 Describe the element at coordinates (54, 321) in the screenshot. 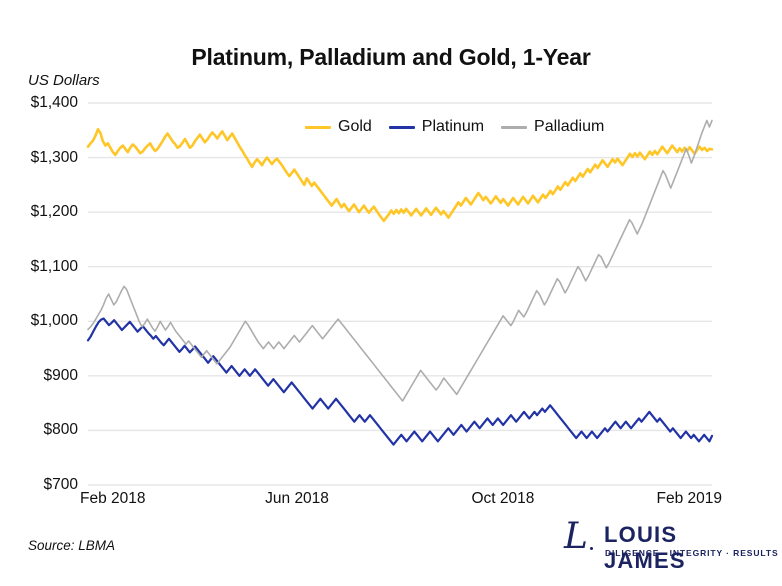

I see `y-axis-tick-label: $1,000` at that location.